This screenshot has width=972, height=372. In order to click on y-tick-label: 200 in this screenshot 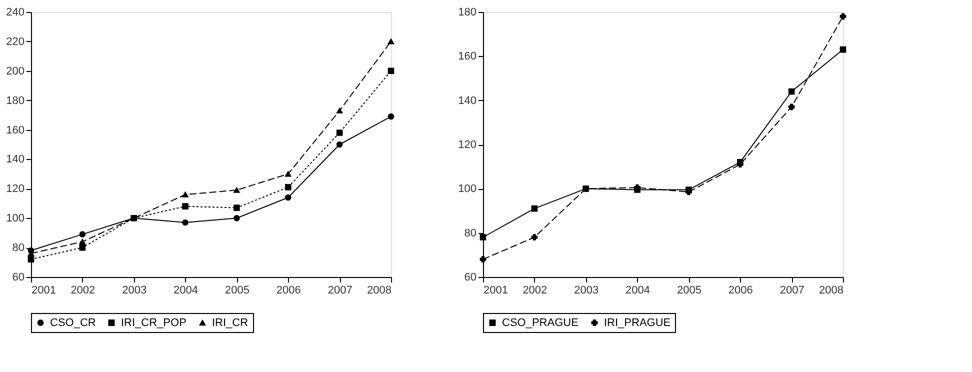, I will do `click(15, 71)`.